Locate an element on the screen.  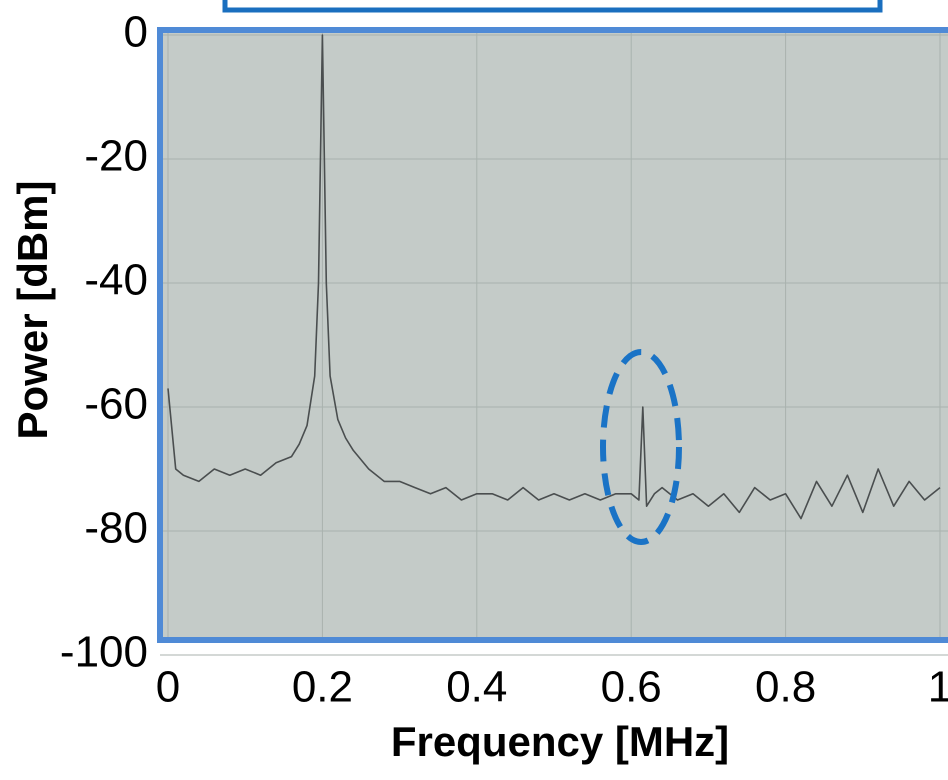
y-axis-label: Power [dBm] is located at coordinates (32, 309).